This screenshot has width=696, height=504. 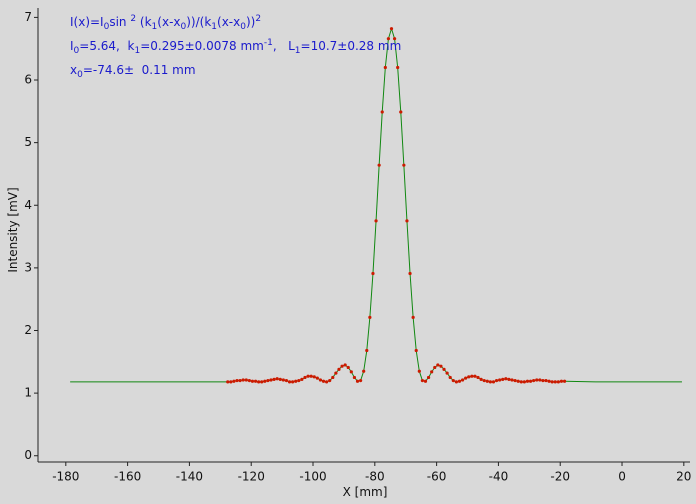 What do you see at coordinates (499, 477) in the screenshot?
I see `x-tick-label: -40` at bounding box center [499, 477].